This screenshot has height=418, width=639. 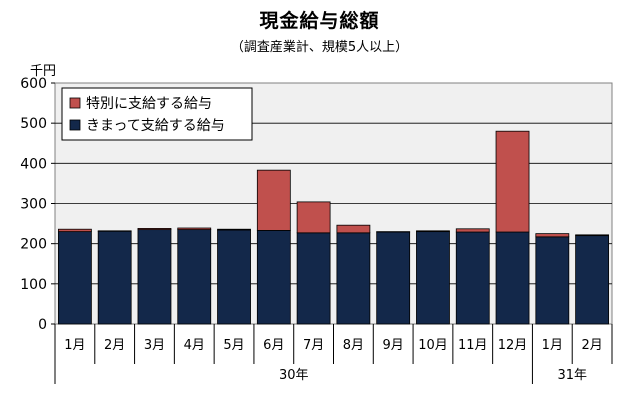 What do you see at coordinates (33, 84) in the screenshot?
I see `y-tick-label: 600` at bounding box center [33, 84].